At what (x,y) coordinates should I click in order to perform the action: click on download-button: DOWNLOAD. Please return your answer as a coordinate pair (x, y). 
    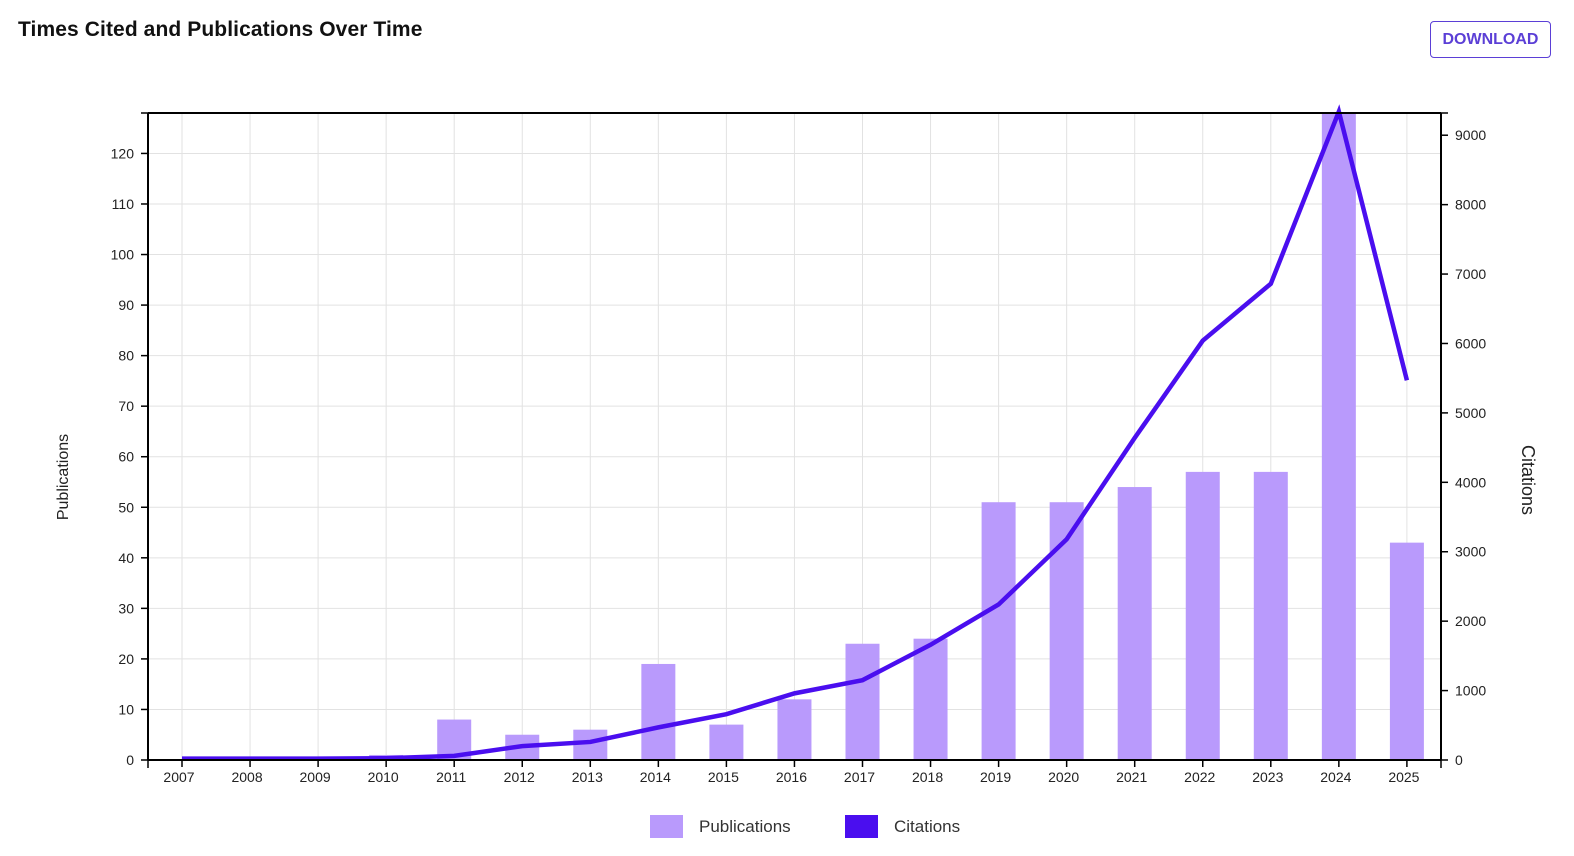
    Looking at the image, I should click on (1490, 39).